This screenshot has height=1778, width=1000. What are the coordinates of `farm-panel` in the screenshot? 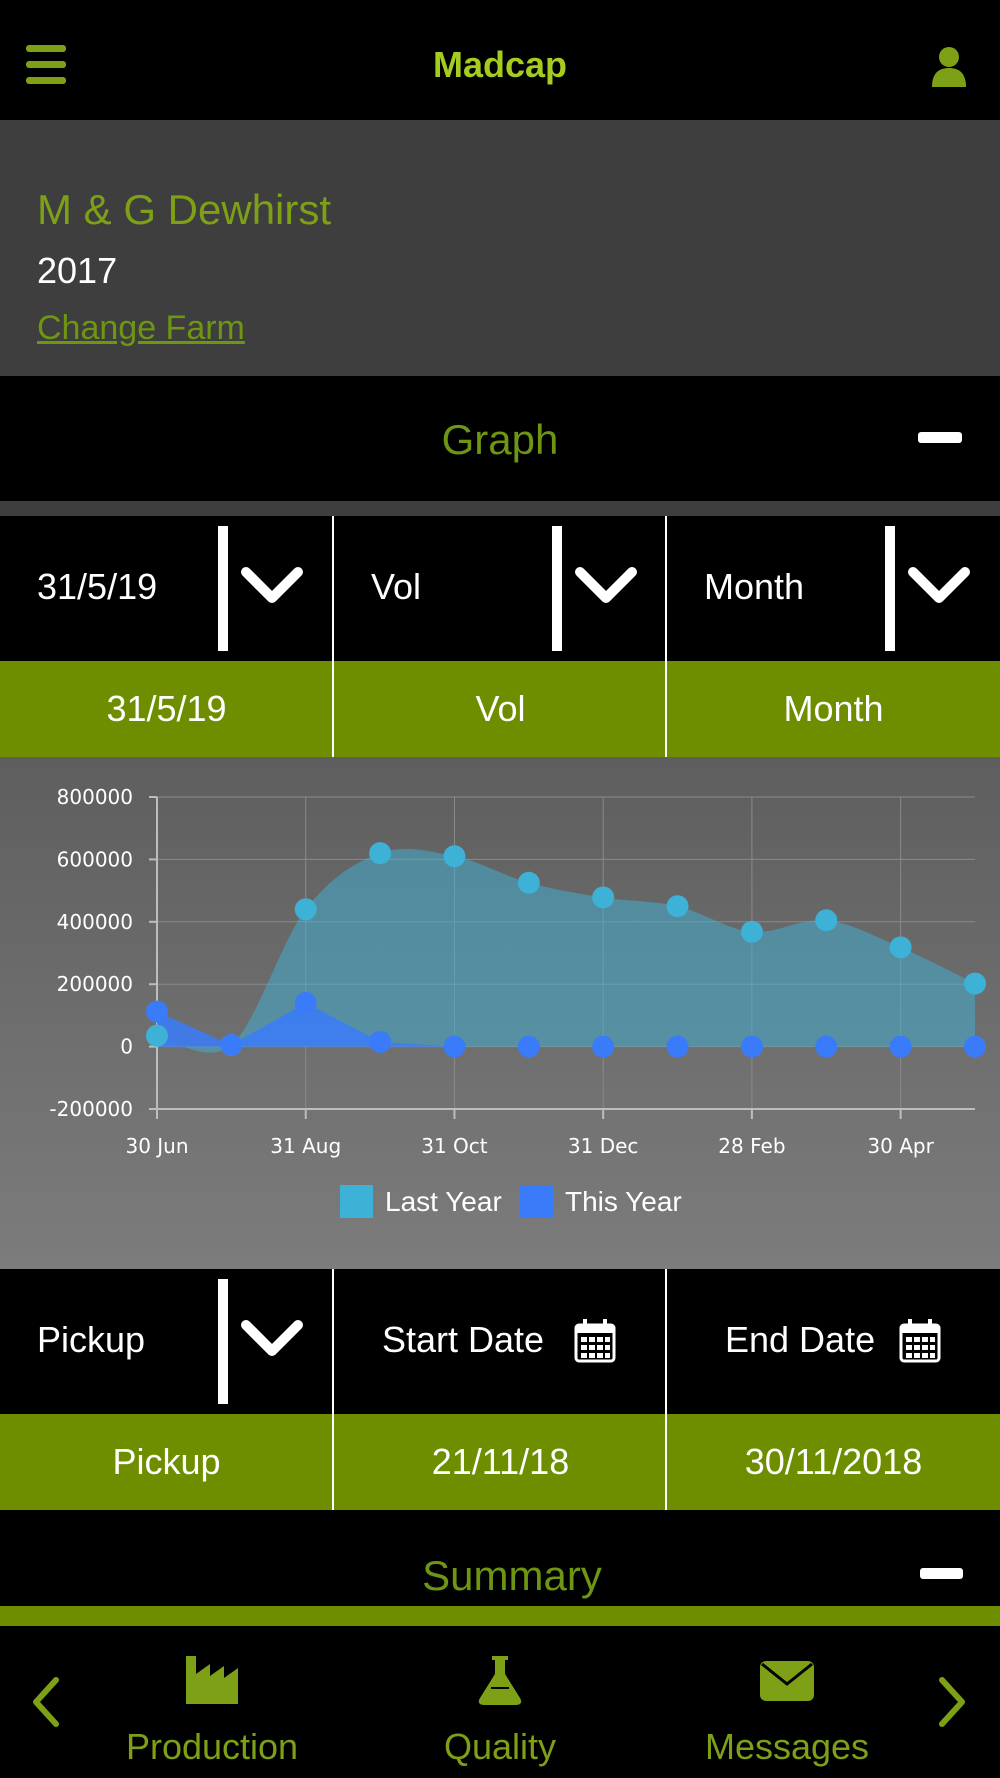 It's located at (500, 248).